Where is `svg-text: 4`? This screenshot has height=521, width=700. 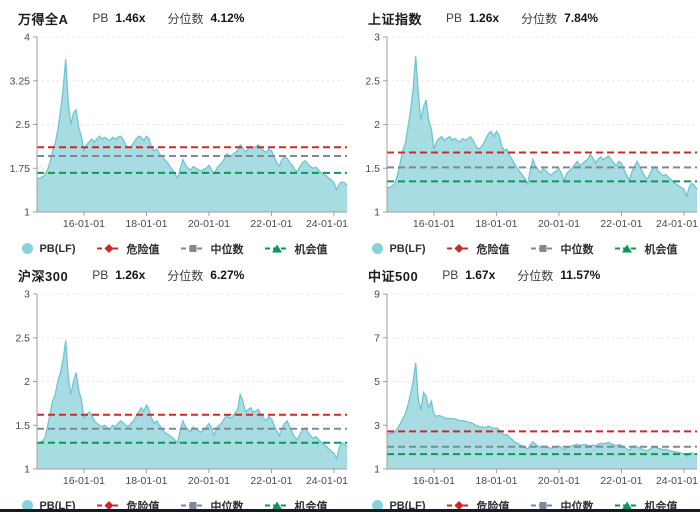
svg-text: 4 is located at coordinates (27, 38).